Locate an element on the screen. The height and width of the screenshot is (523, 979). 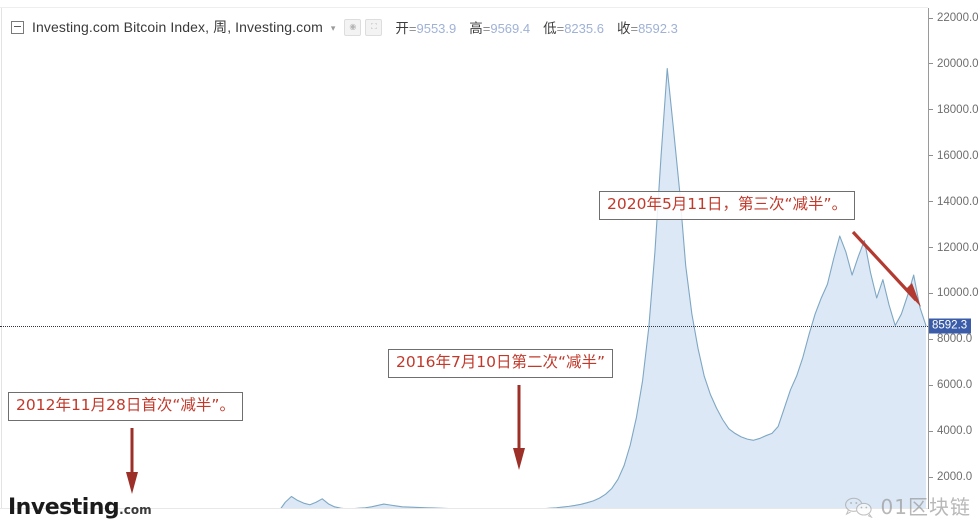
ohlc-low-label: 低 is located at coordinates (550, 28).